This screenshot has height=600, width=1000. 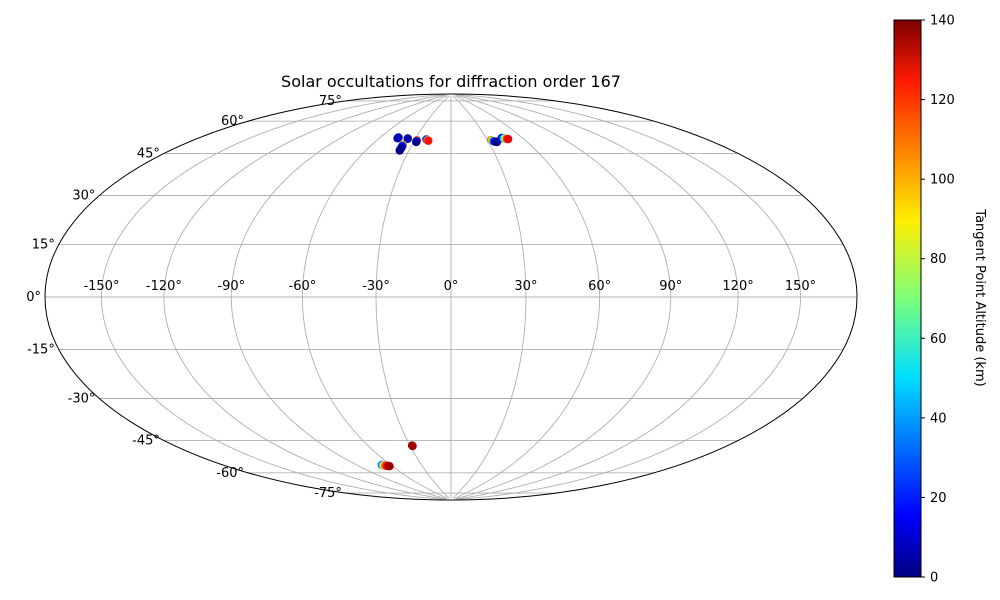 I want to click on colorbar-tick-label: 60, so click(x=938, y=339).